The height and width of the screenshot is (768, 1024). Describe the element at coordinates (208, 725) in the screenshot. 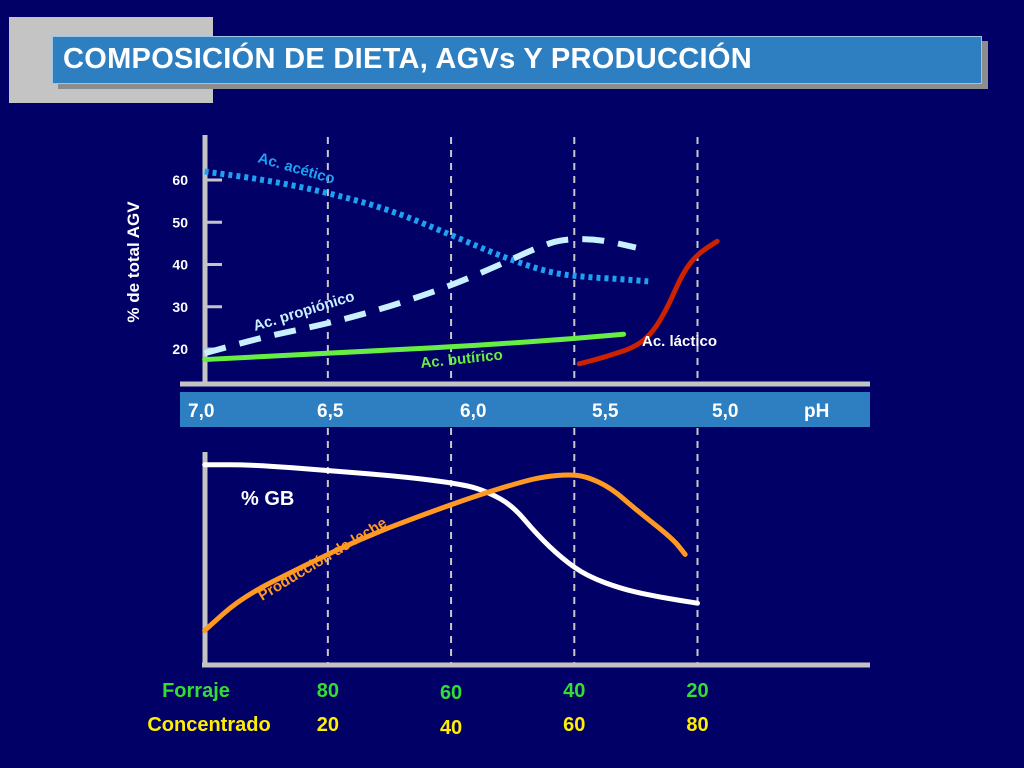

I see `concentrado-label: Concentrado` at that location.